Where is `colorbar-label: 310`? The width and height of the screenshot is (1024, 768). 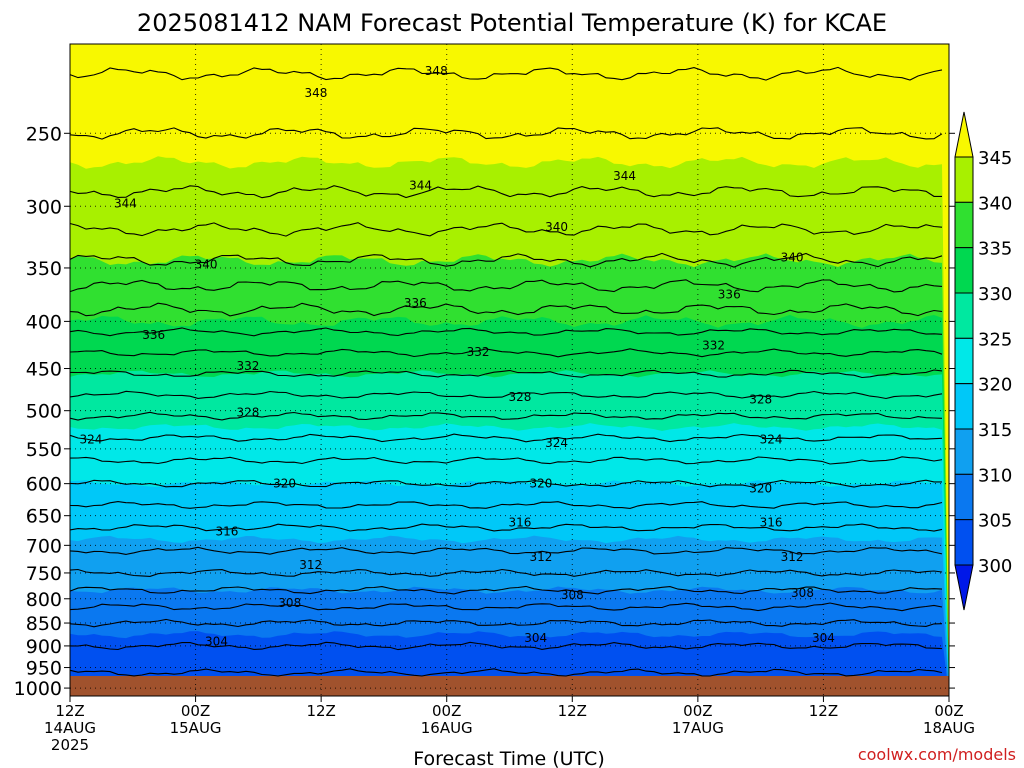 colorbar-label: 310 is located at coordinates (995, 475).